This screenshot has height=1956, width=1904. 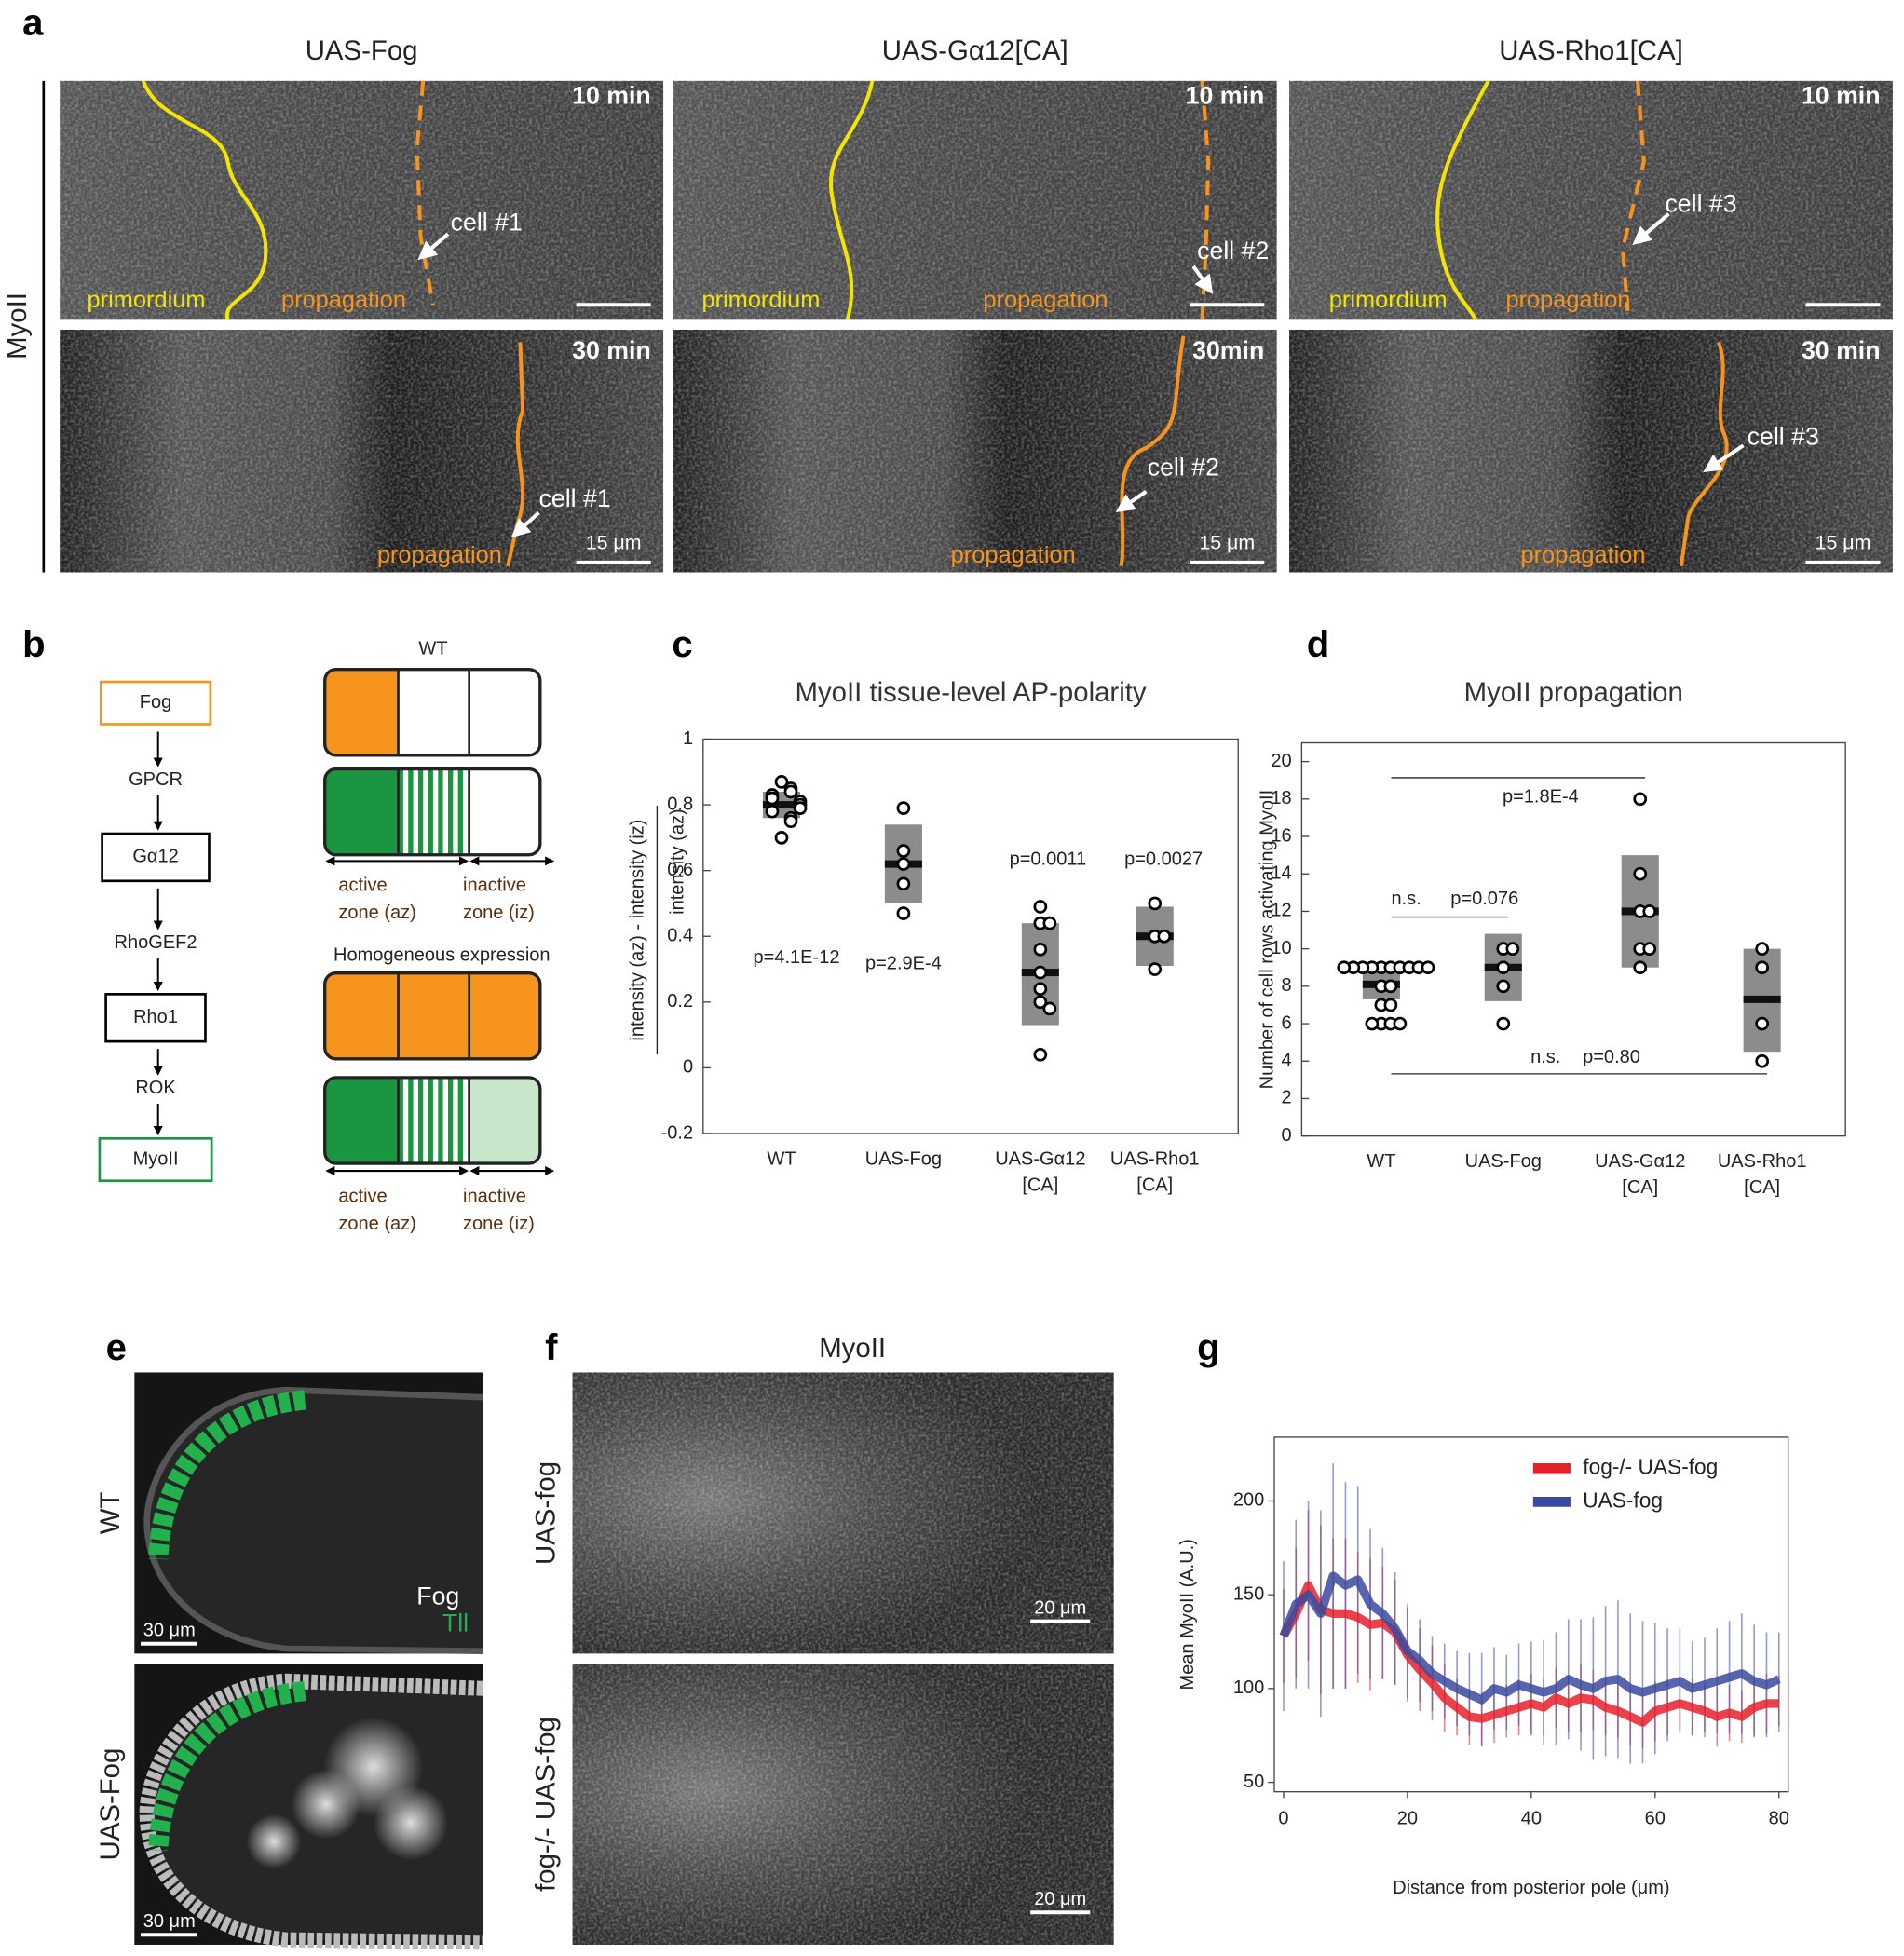 I want to click on column-header: UAS-Fog, so click(x=362, y=50).